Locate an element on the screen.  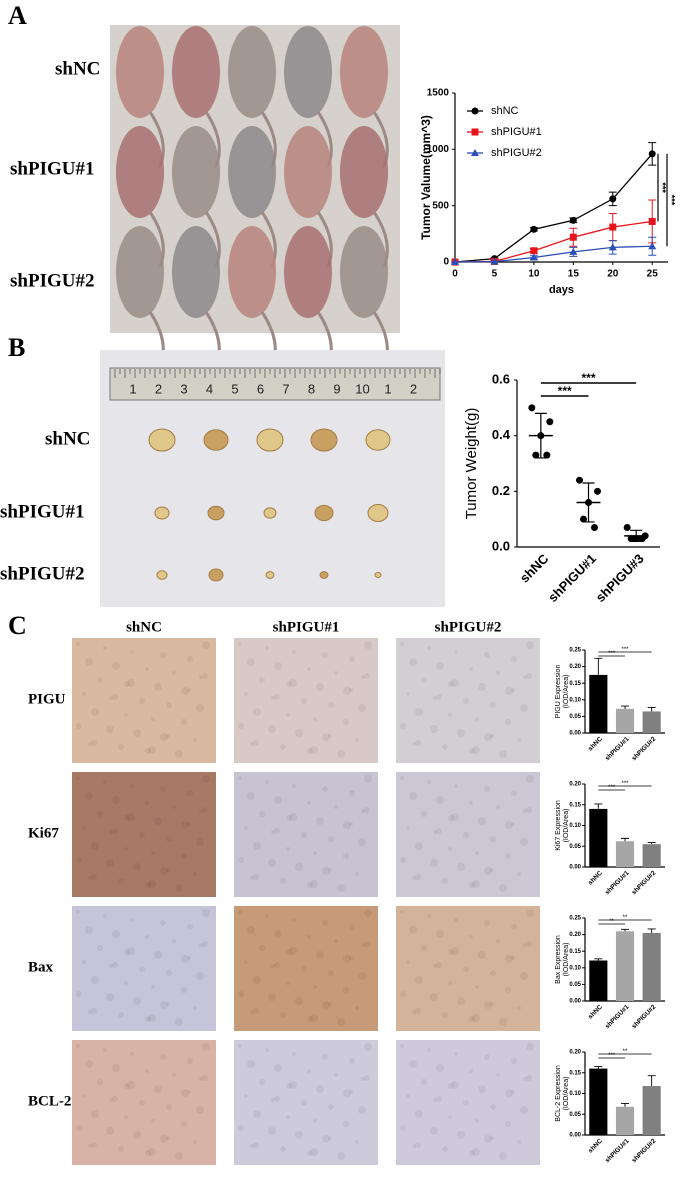
x-axis-label: days is located at coordinates (561, 290).